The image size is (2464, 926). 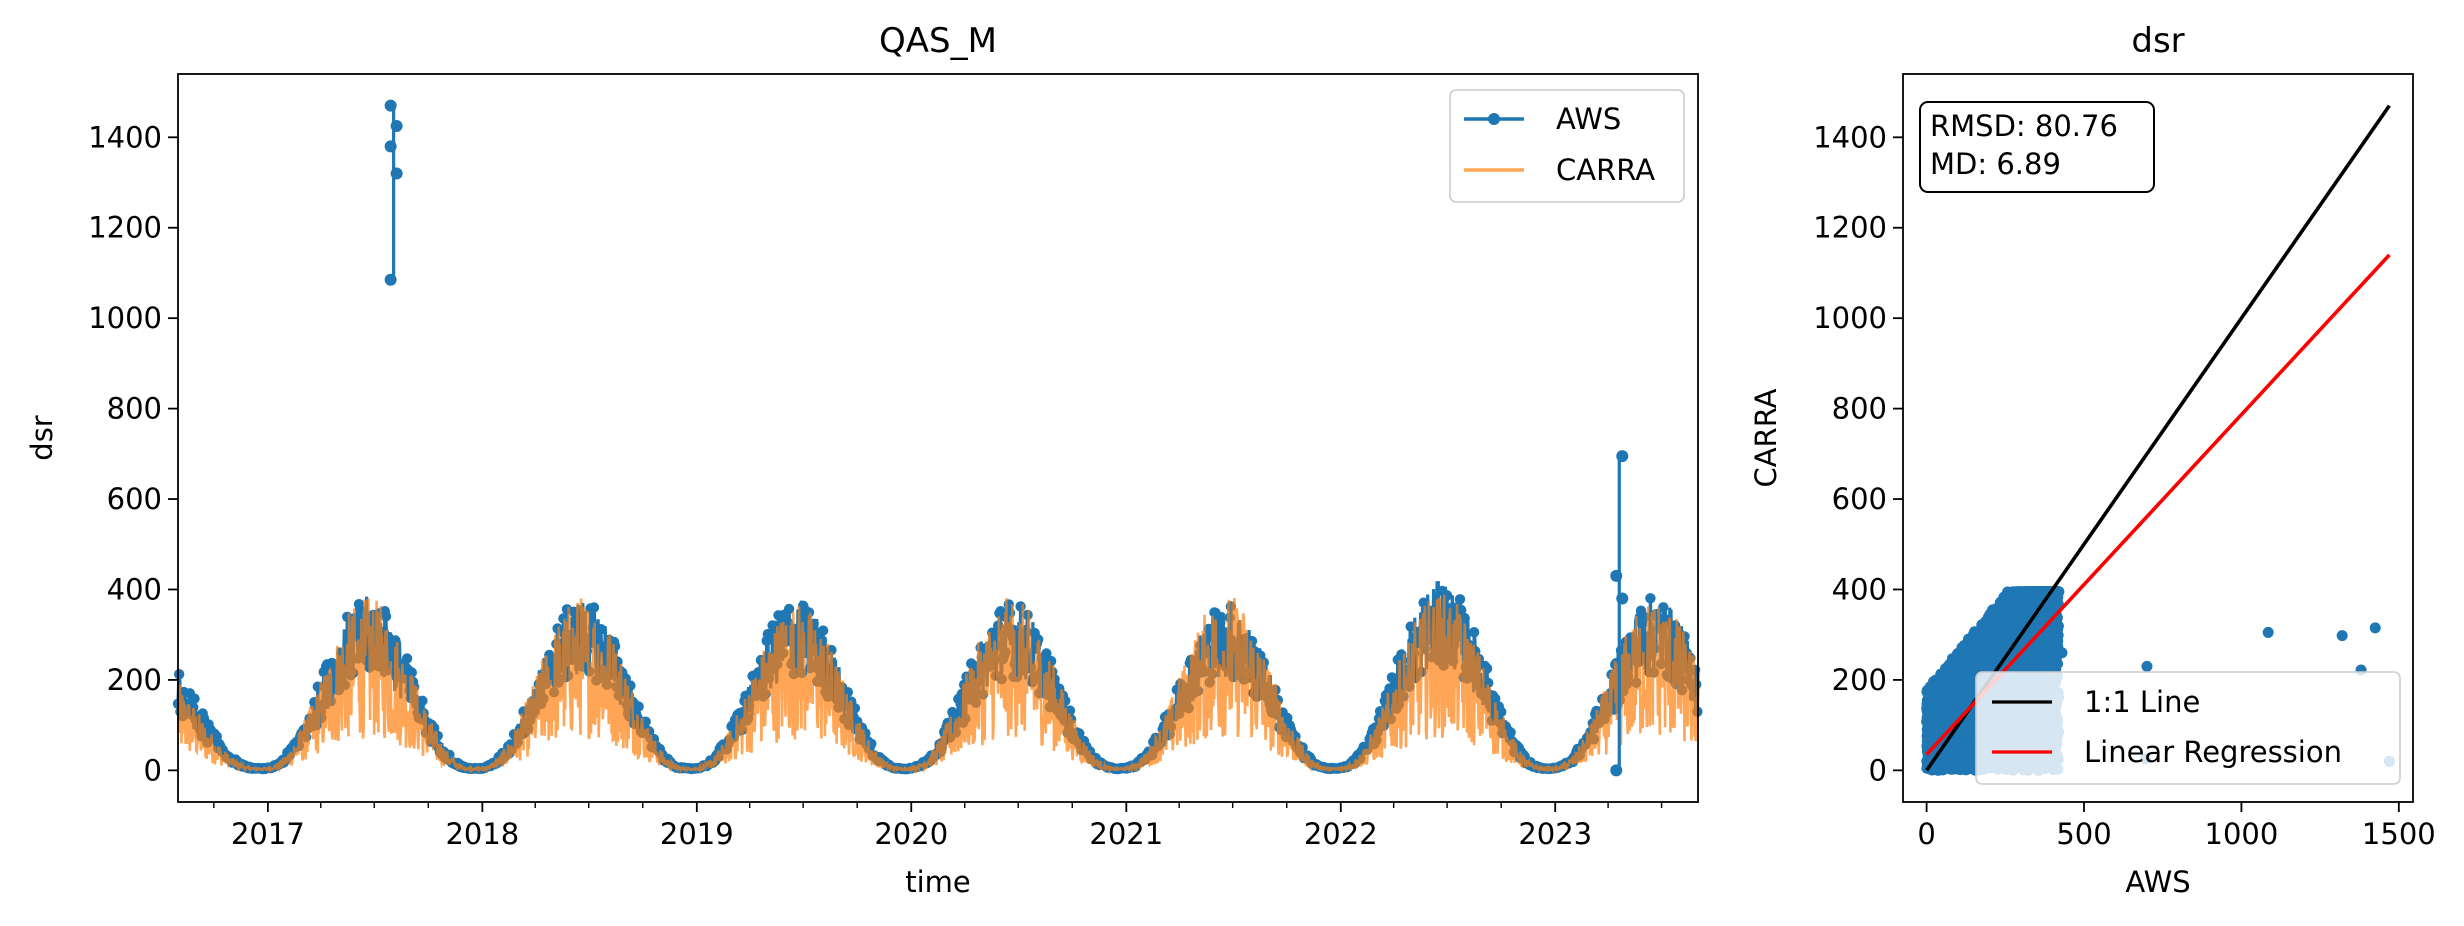 What do you see at coordinates (42, 438) in the screenshot?
I see `timeseries-y-label: dsr` at bounding box center [42, 438].